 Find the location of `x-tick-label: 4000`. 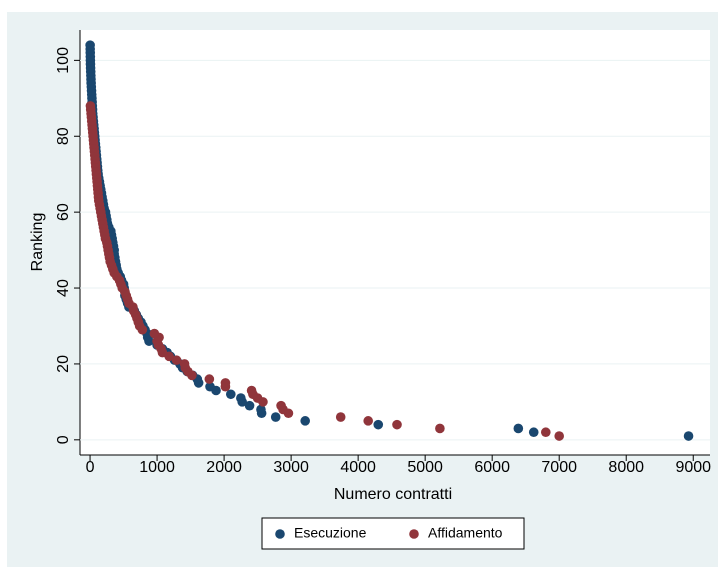

x-tick-label: 4000 is located at coordinates (358, 467).